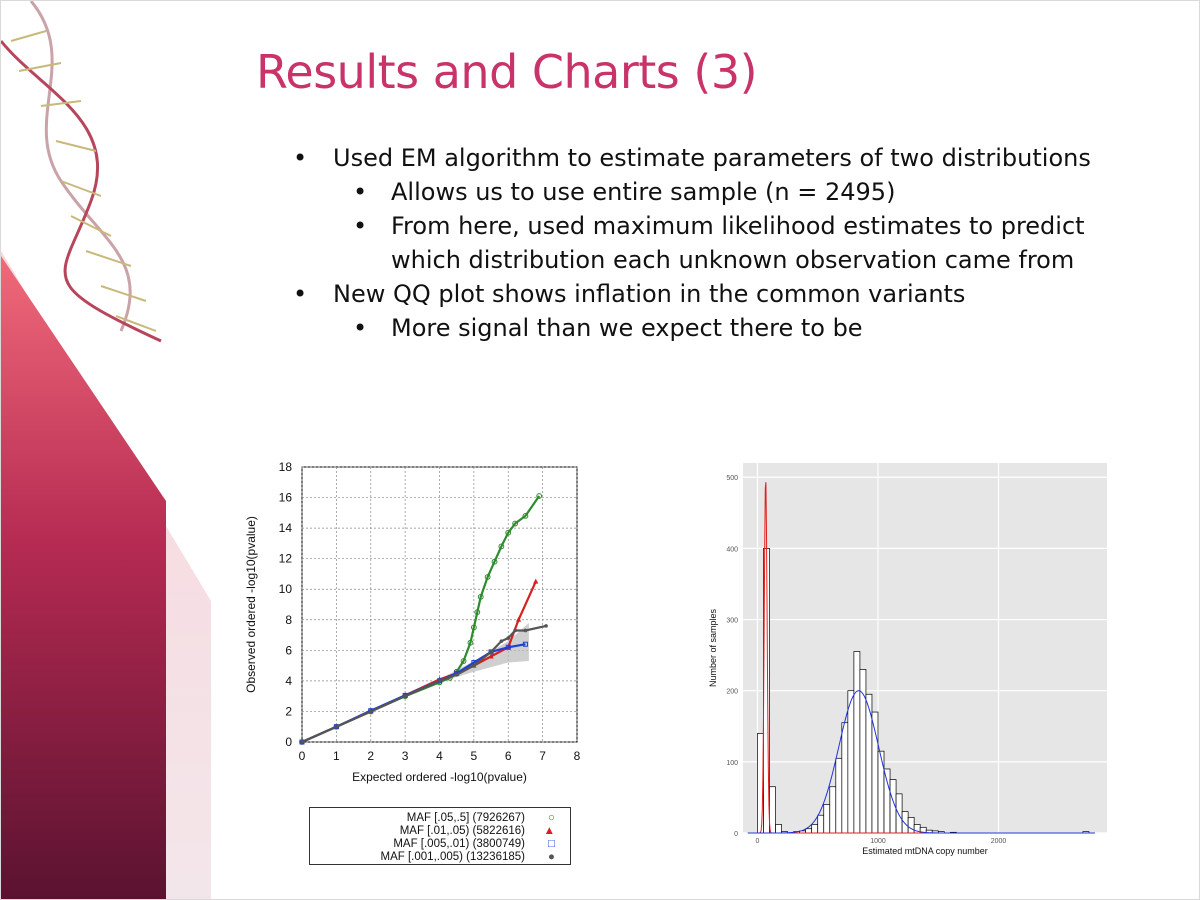 The image size is (1200, 900). Describe the element at coordinates (452, 857) in the screenshot. I see `legend-label: MAF [.001,.005) (13236185)` at that location.